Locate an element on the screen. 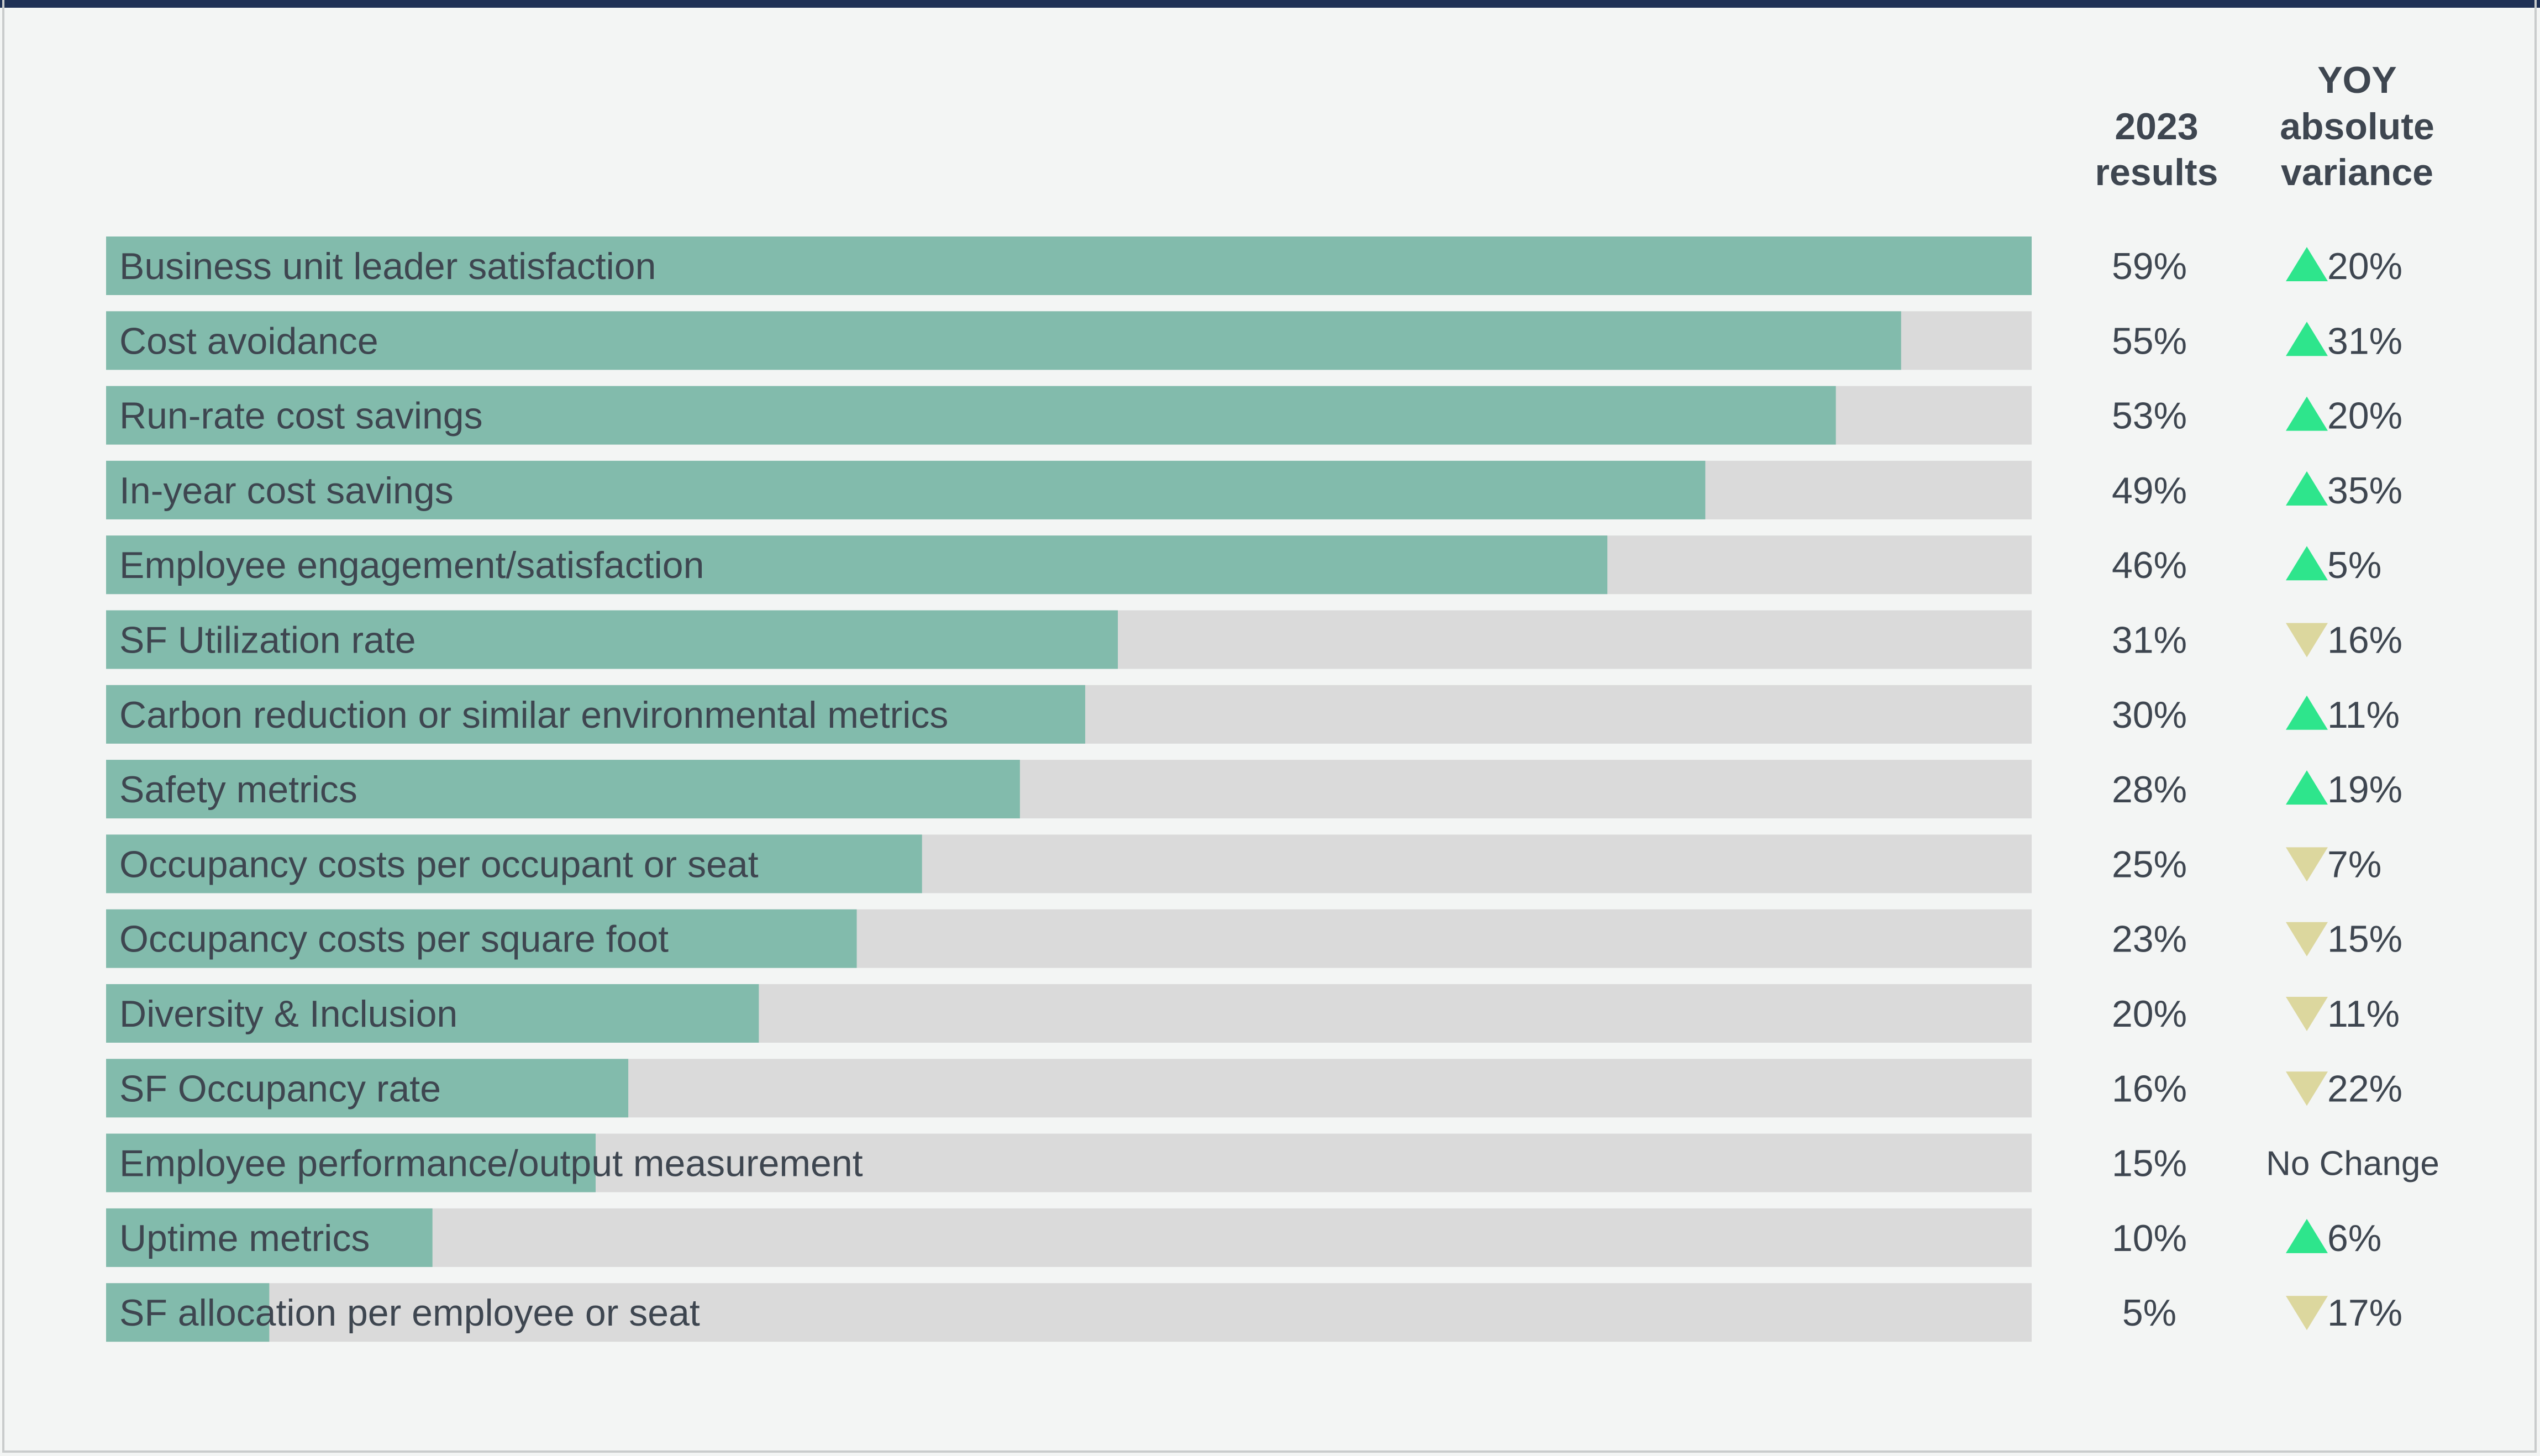  bar-category-label: SF Occupancy rate is located at coordinates (280, 1089).